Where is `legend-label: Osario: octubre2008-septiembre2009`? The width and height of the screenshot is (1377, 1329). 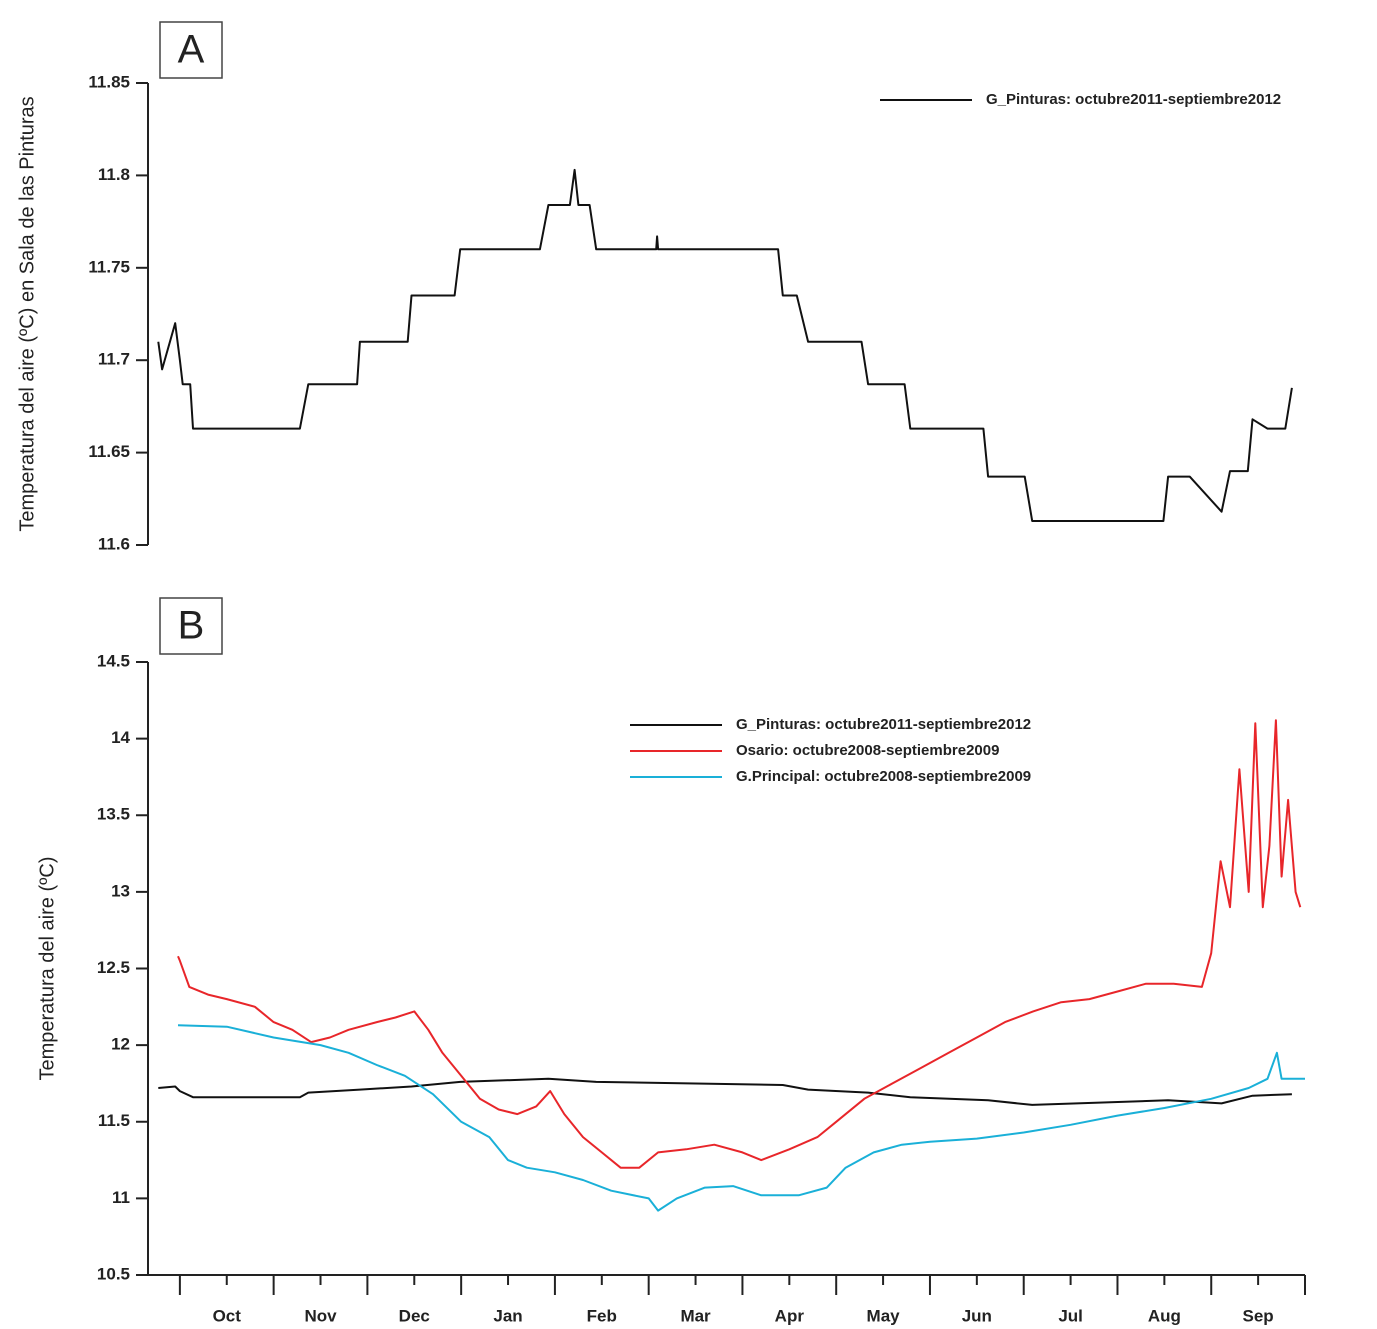 legend-label: Osario: octubre2008-septiembre2009 is located at coordinates (867, 750).